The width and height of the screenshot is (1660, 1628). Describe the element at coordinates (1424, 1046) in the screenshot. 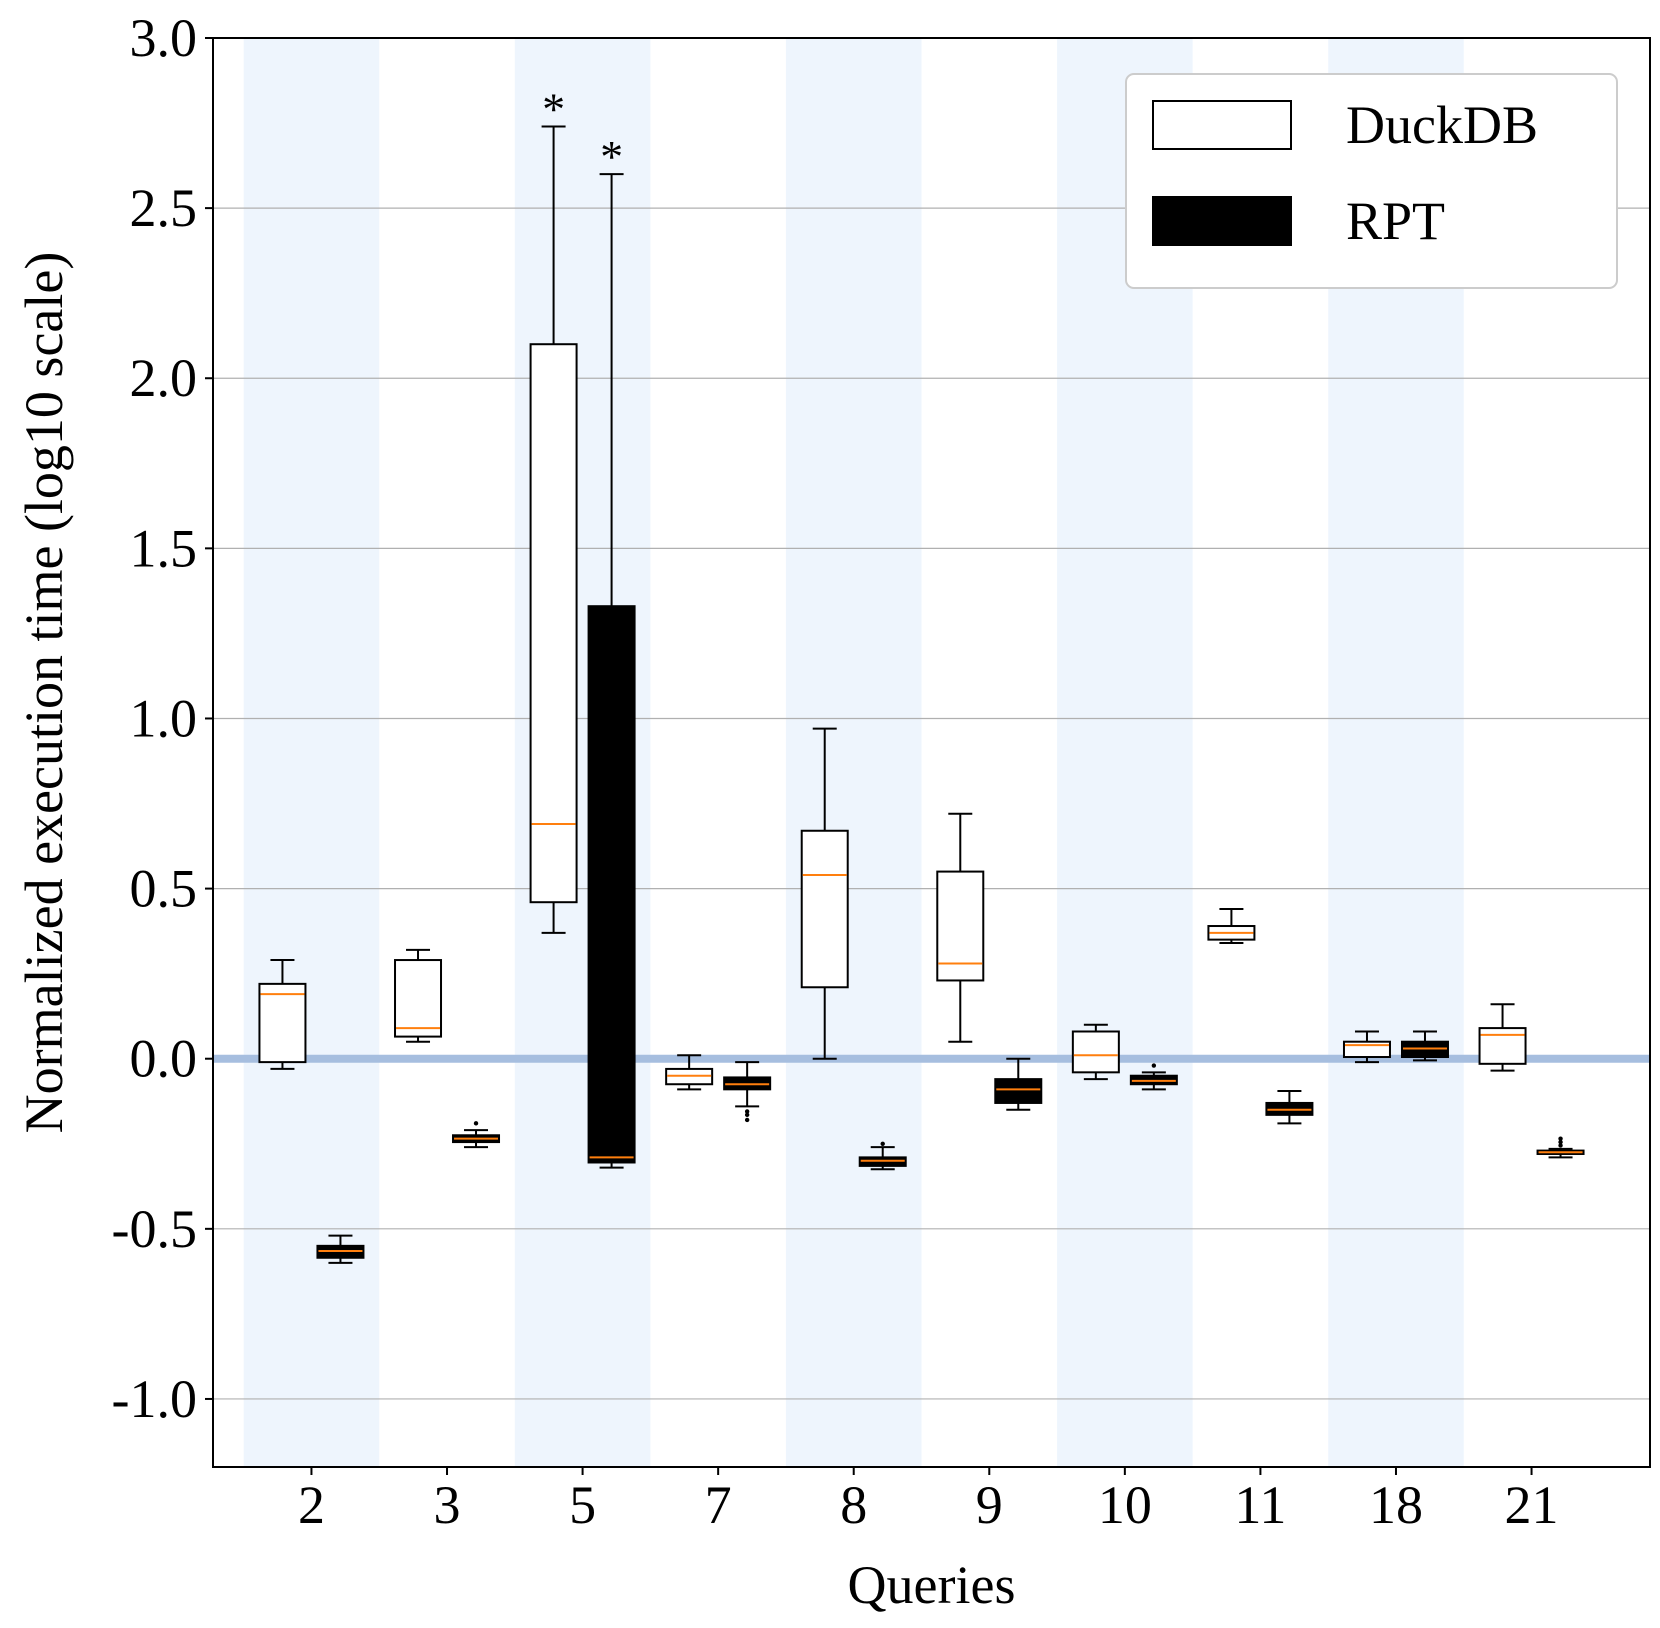

I see `box-rpt-q18` at that location.